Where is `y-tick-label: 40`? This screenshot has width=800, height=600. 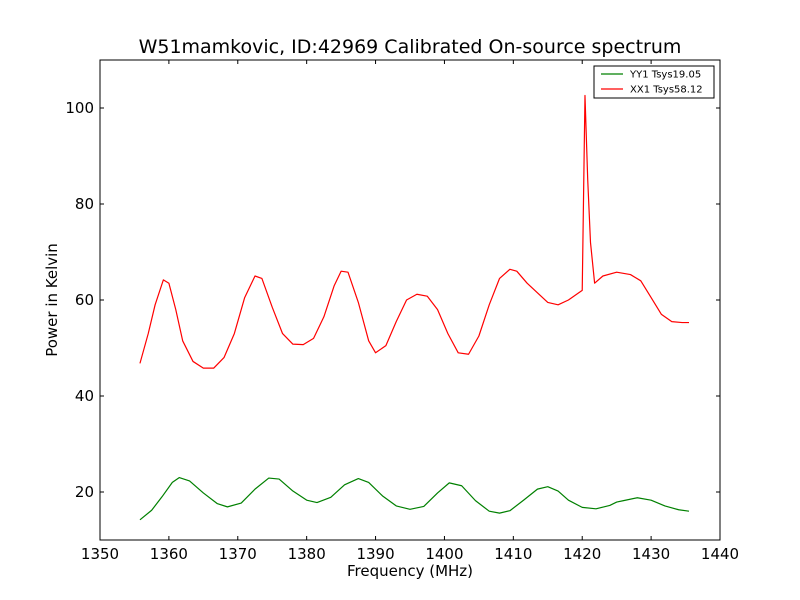 y-tick-label: 40 is located at coordinates (84, 396).